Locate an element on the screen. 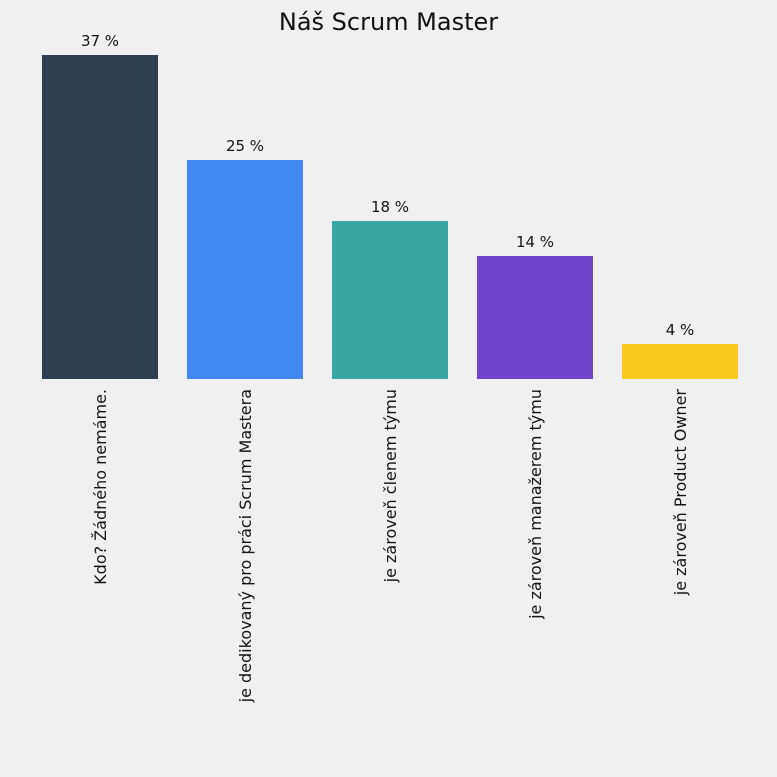 This screenshot has width=777, height=777. x-label-cell: je zároveň Product Owner is located at coordinates (680, 545).